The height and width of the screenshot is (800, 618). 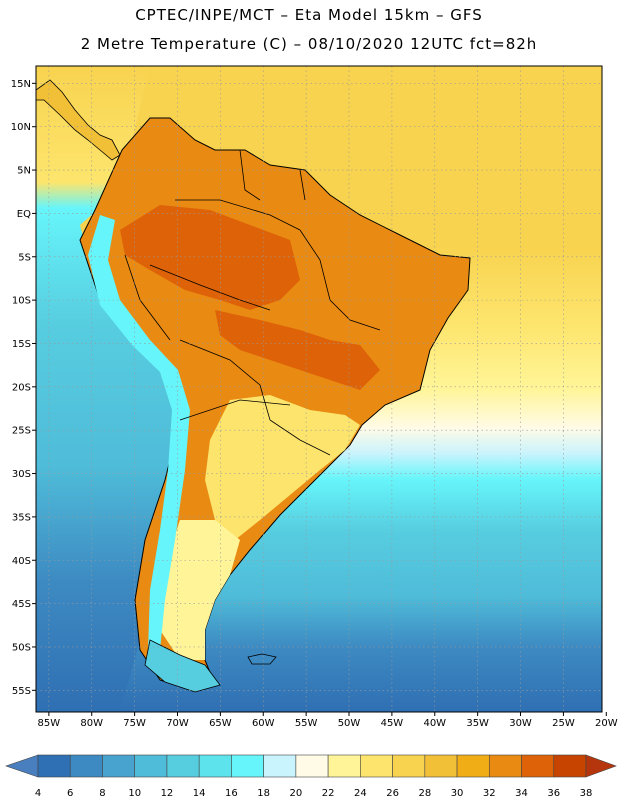 I want to click on legend-tick-label: 26, so click(x=392, y=793).